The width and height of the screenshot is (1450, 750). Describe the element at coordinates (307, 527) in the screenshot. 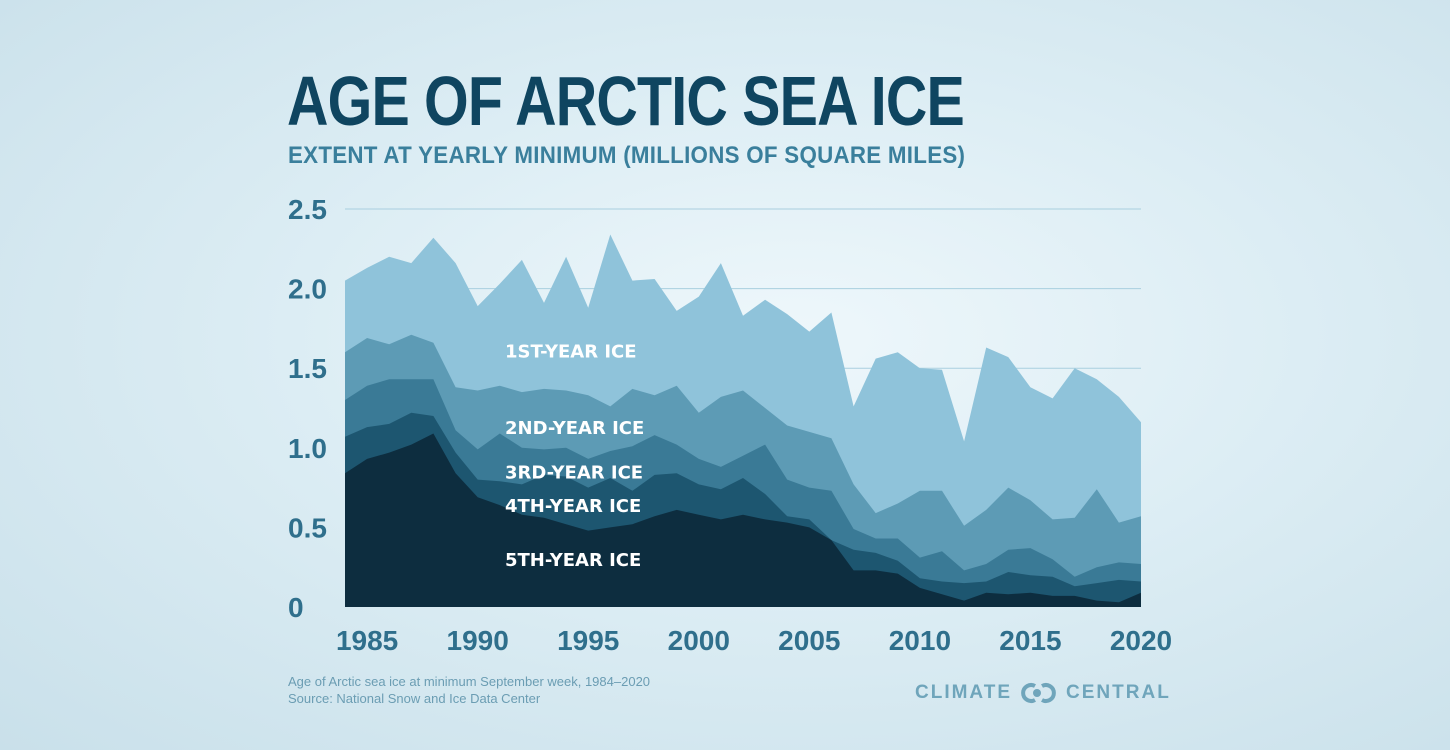

I see `y-tick-label: 0.5` at that location.